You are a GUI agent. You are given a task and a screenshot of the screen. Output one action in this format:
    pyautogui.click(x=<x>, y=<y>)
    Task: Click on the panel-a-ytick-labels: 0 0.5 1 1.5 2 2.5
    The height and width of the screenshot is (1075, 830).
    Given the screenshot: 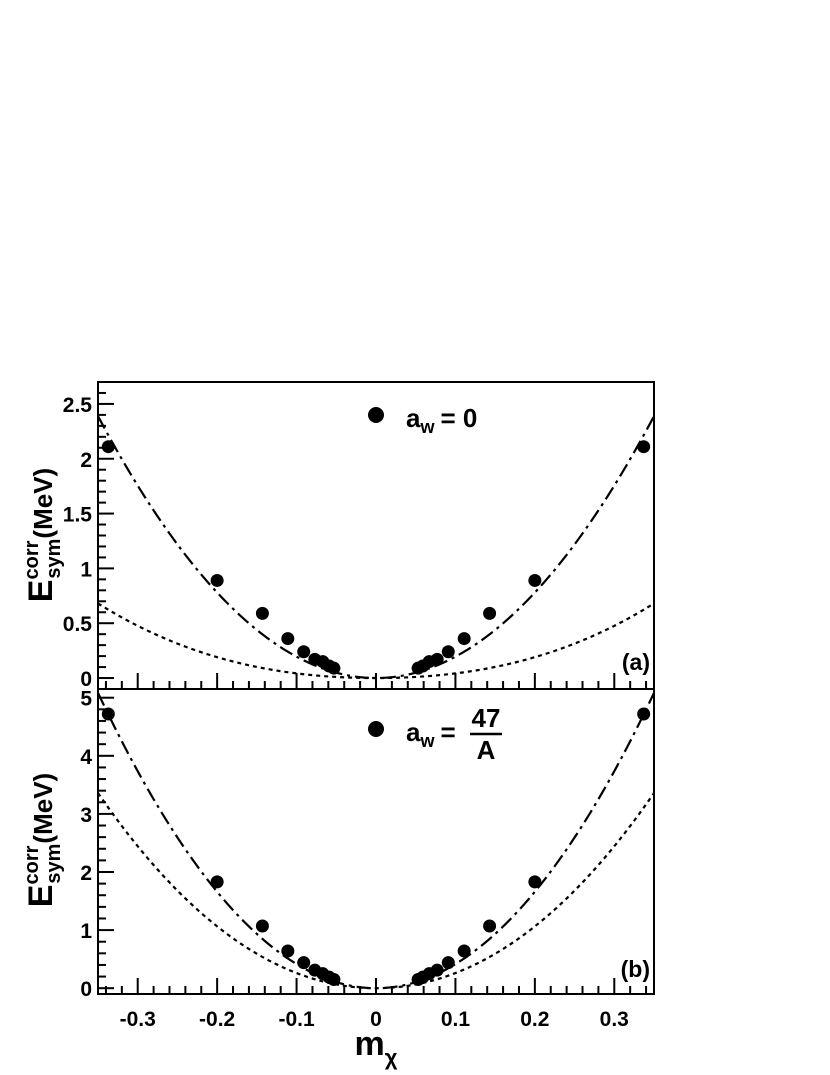 What is the action you would take?
    pyautogui.click(x=78, y=542)
    